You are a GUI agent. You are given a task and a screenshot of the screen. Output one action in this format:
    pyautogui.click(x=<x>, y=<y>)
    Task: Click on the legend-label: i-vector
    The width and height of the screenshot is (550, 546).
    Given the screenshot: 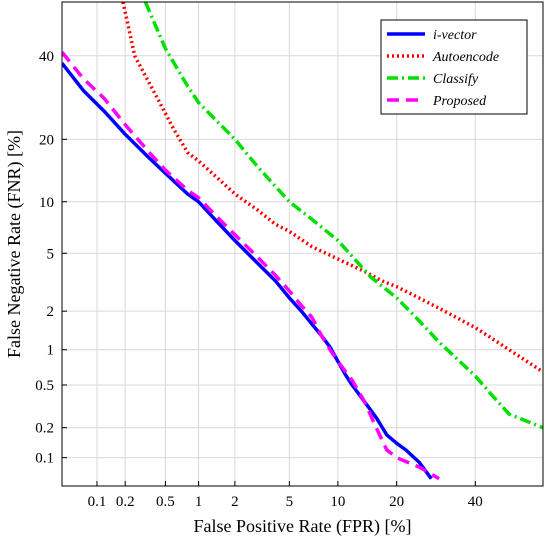 What is the action you would take?
    pyautogui.click(x=455, y=35)
    